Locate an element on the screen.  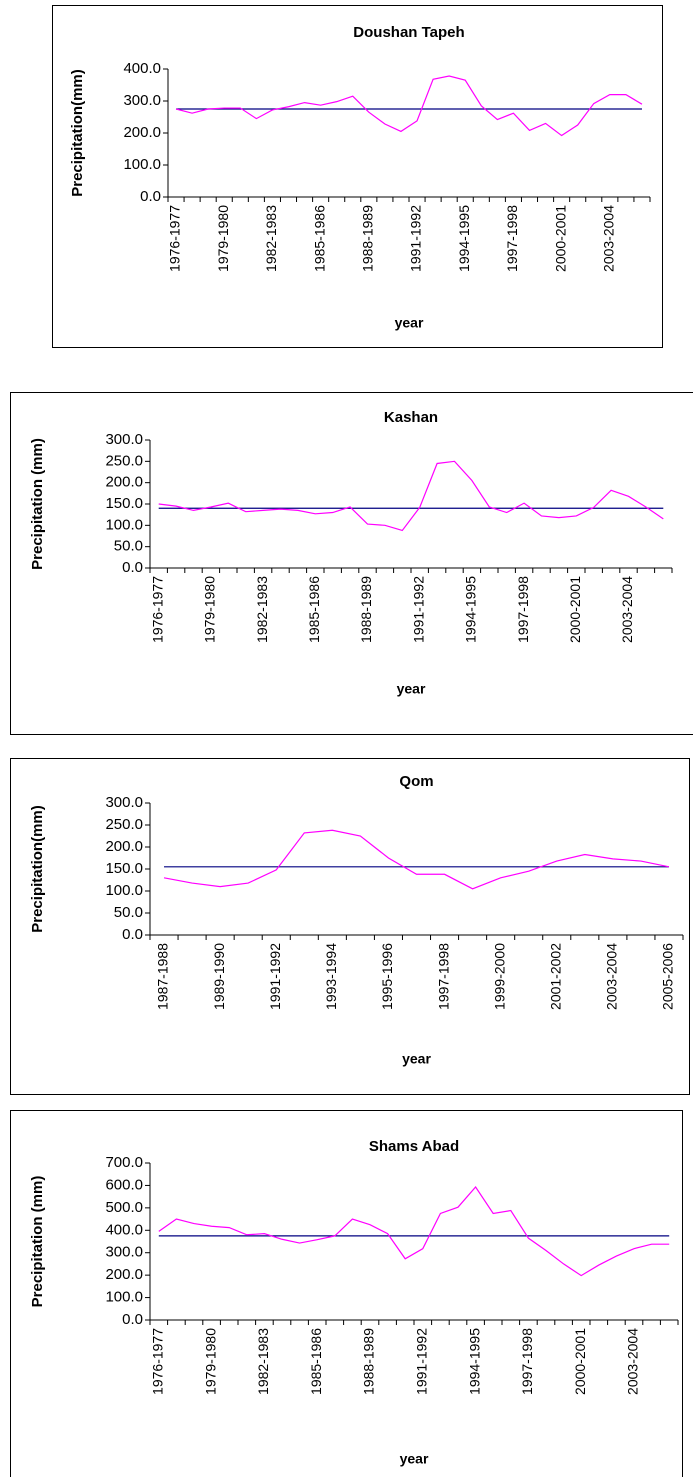
x-tick-label: 1987-1988 is located at coordinates (163, 976).